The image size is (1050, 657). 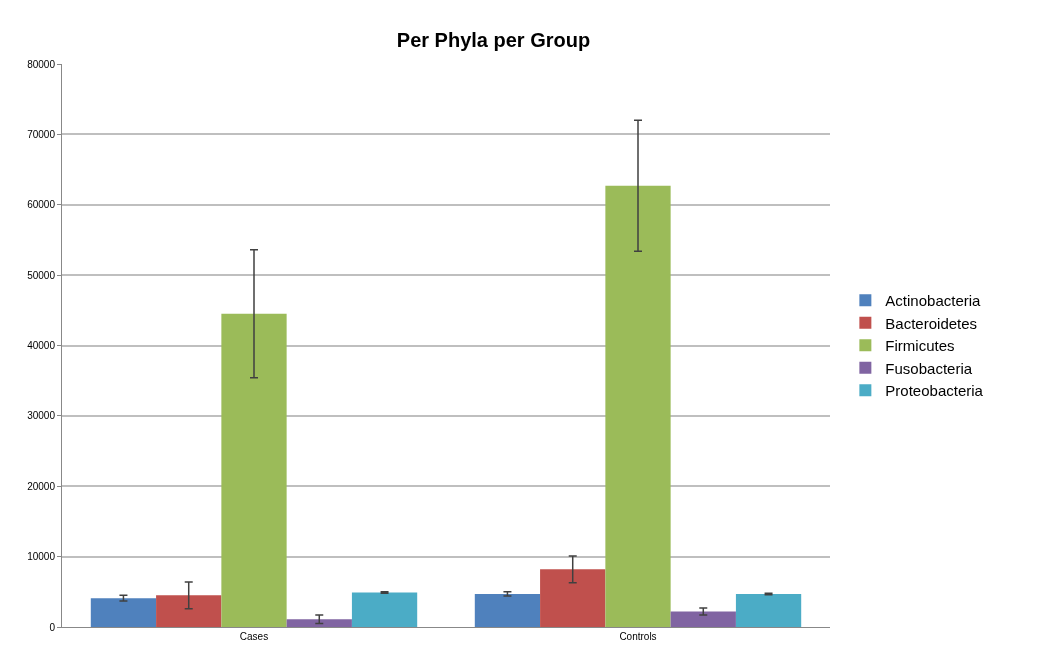 I want to click on y-tick-label: 30000, so click(x=41, y=416).